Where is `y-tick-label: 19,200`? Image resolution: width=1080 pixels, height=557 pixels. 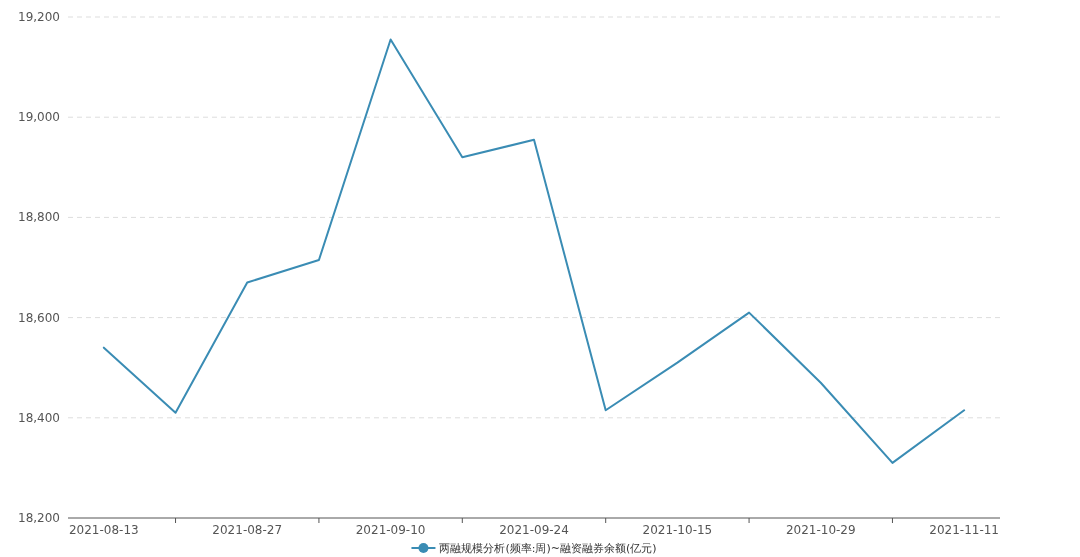 y-tick-label: 19,200 is located at coordinates (39, 17).